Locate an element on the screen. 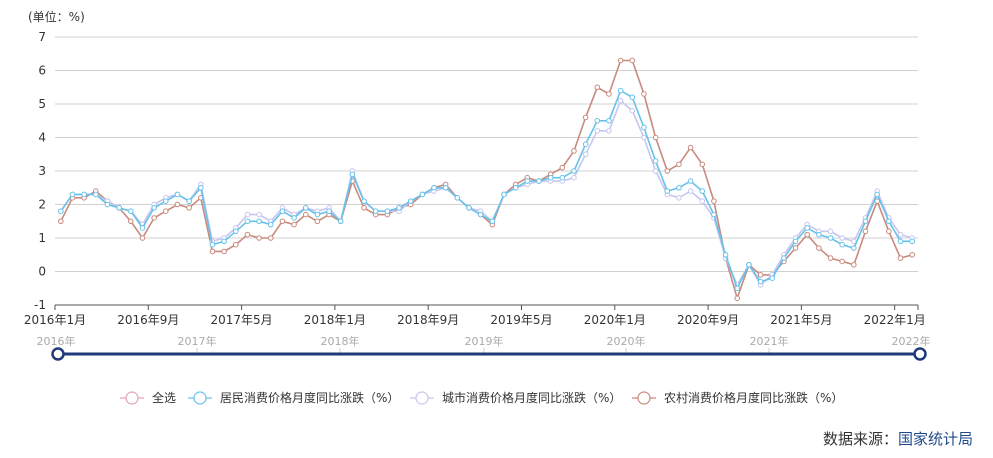 This screenshot has width=993, height=458. legend-item: 农村消费价格月度同比涨跌（%） is located at coordinates (753, 397).